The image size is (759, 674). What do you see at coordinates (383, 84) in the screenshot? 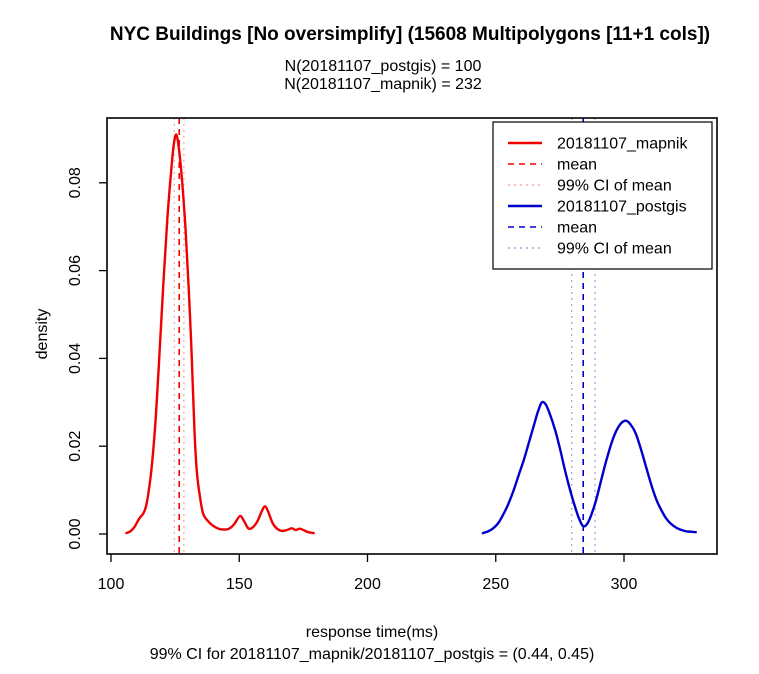
I see `chart-subtitle-mapnik-count: N(20181107_mapnik) = 232` at bounding box center [383, 84].